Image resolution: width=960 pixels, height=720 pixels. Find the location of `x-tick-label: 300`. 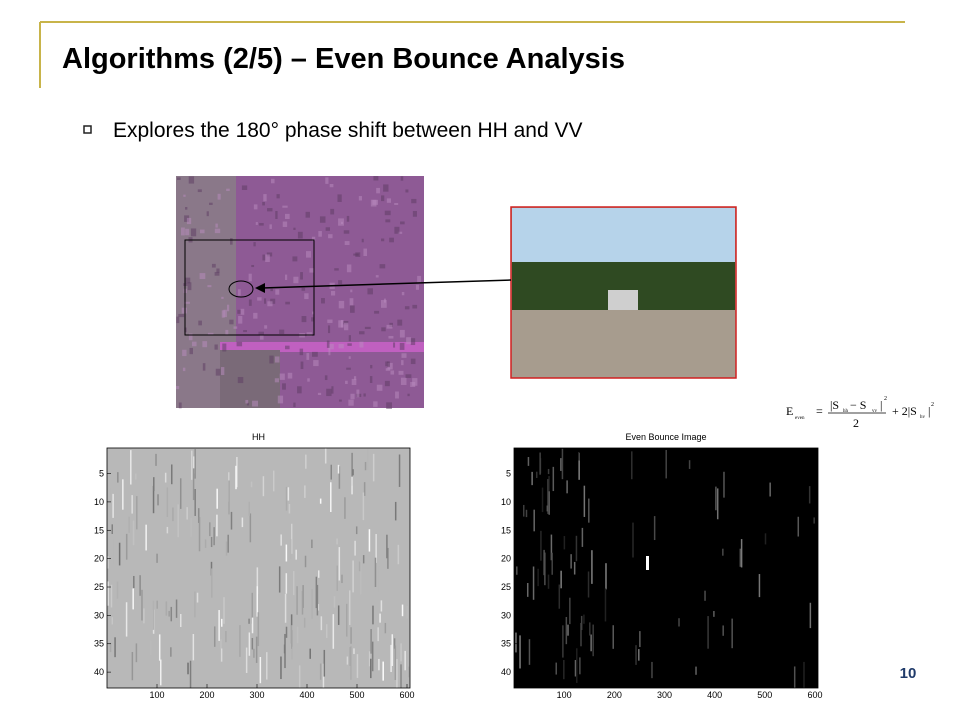

x-tick-label: 300 is located at coordinates (664, 695).